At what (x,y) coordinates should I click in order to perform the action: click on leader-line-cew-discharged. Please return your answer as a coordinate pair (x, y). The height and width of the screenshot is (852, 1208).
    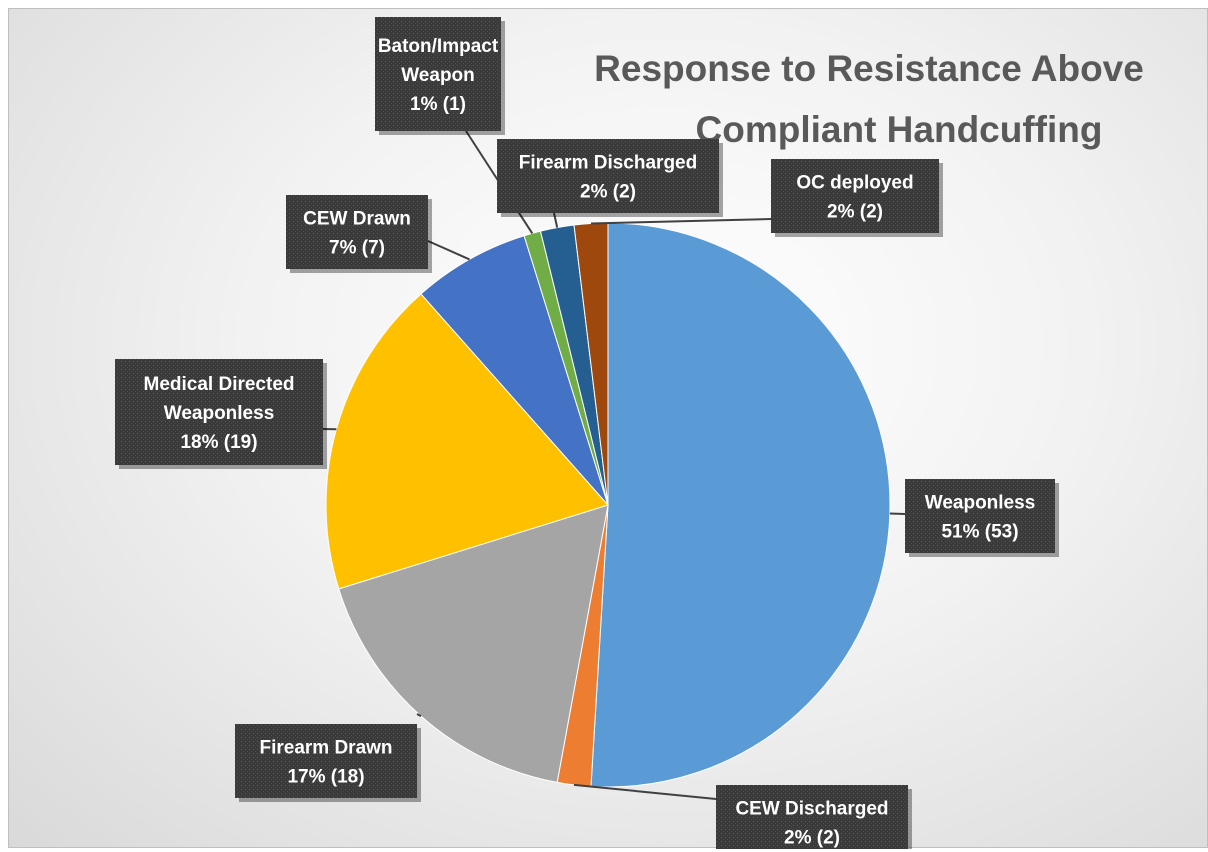
    Looking at the image, I should click on (645, 791).